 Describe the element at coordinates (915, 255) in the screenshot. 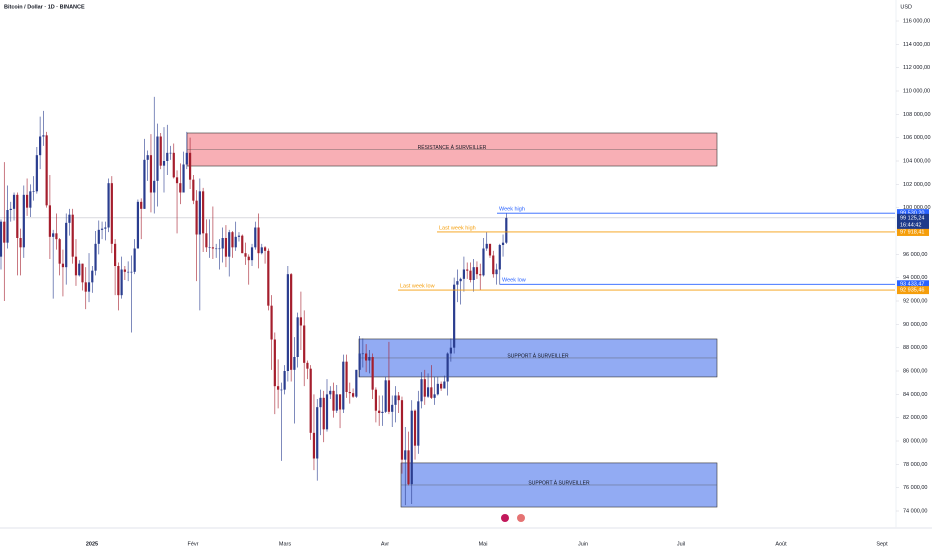

I see `y-tick-label: 96 000,00` at that location.